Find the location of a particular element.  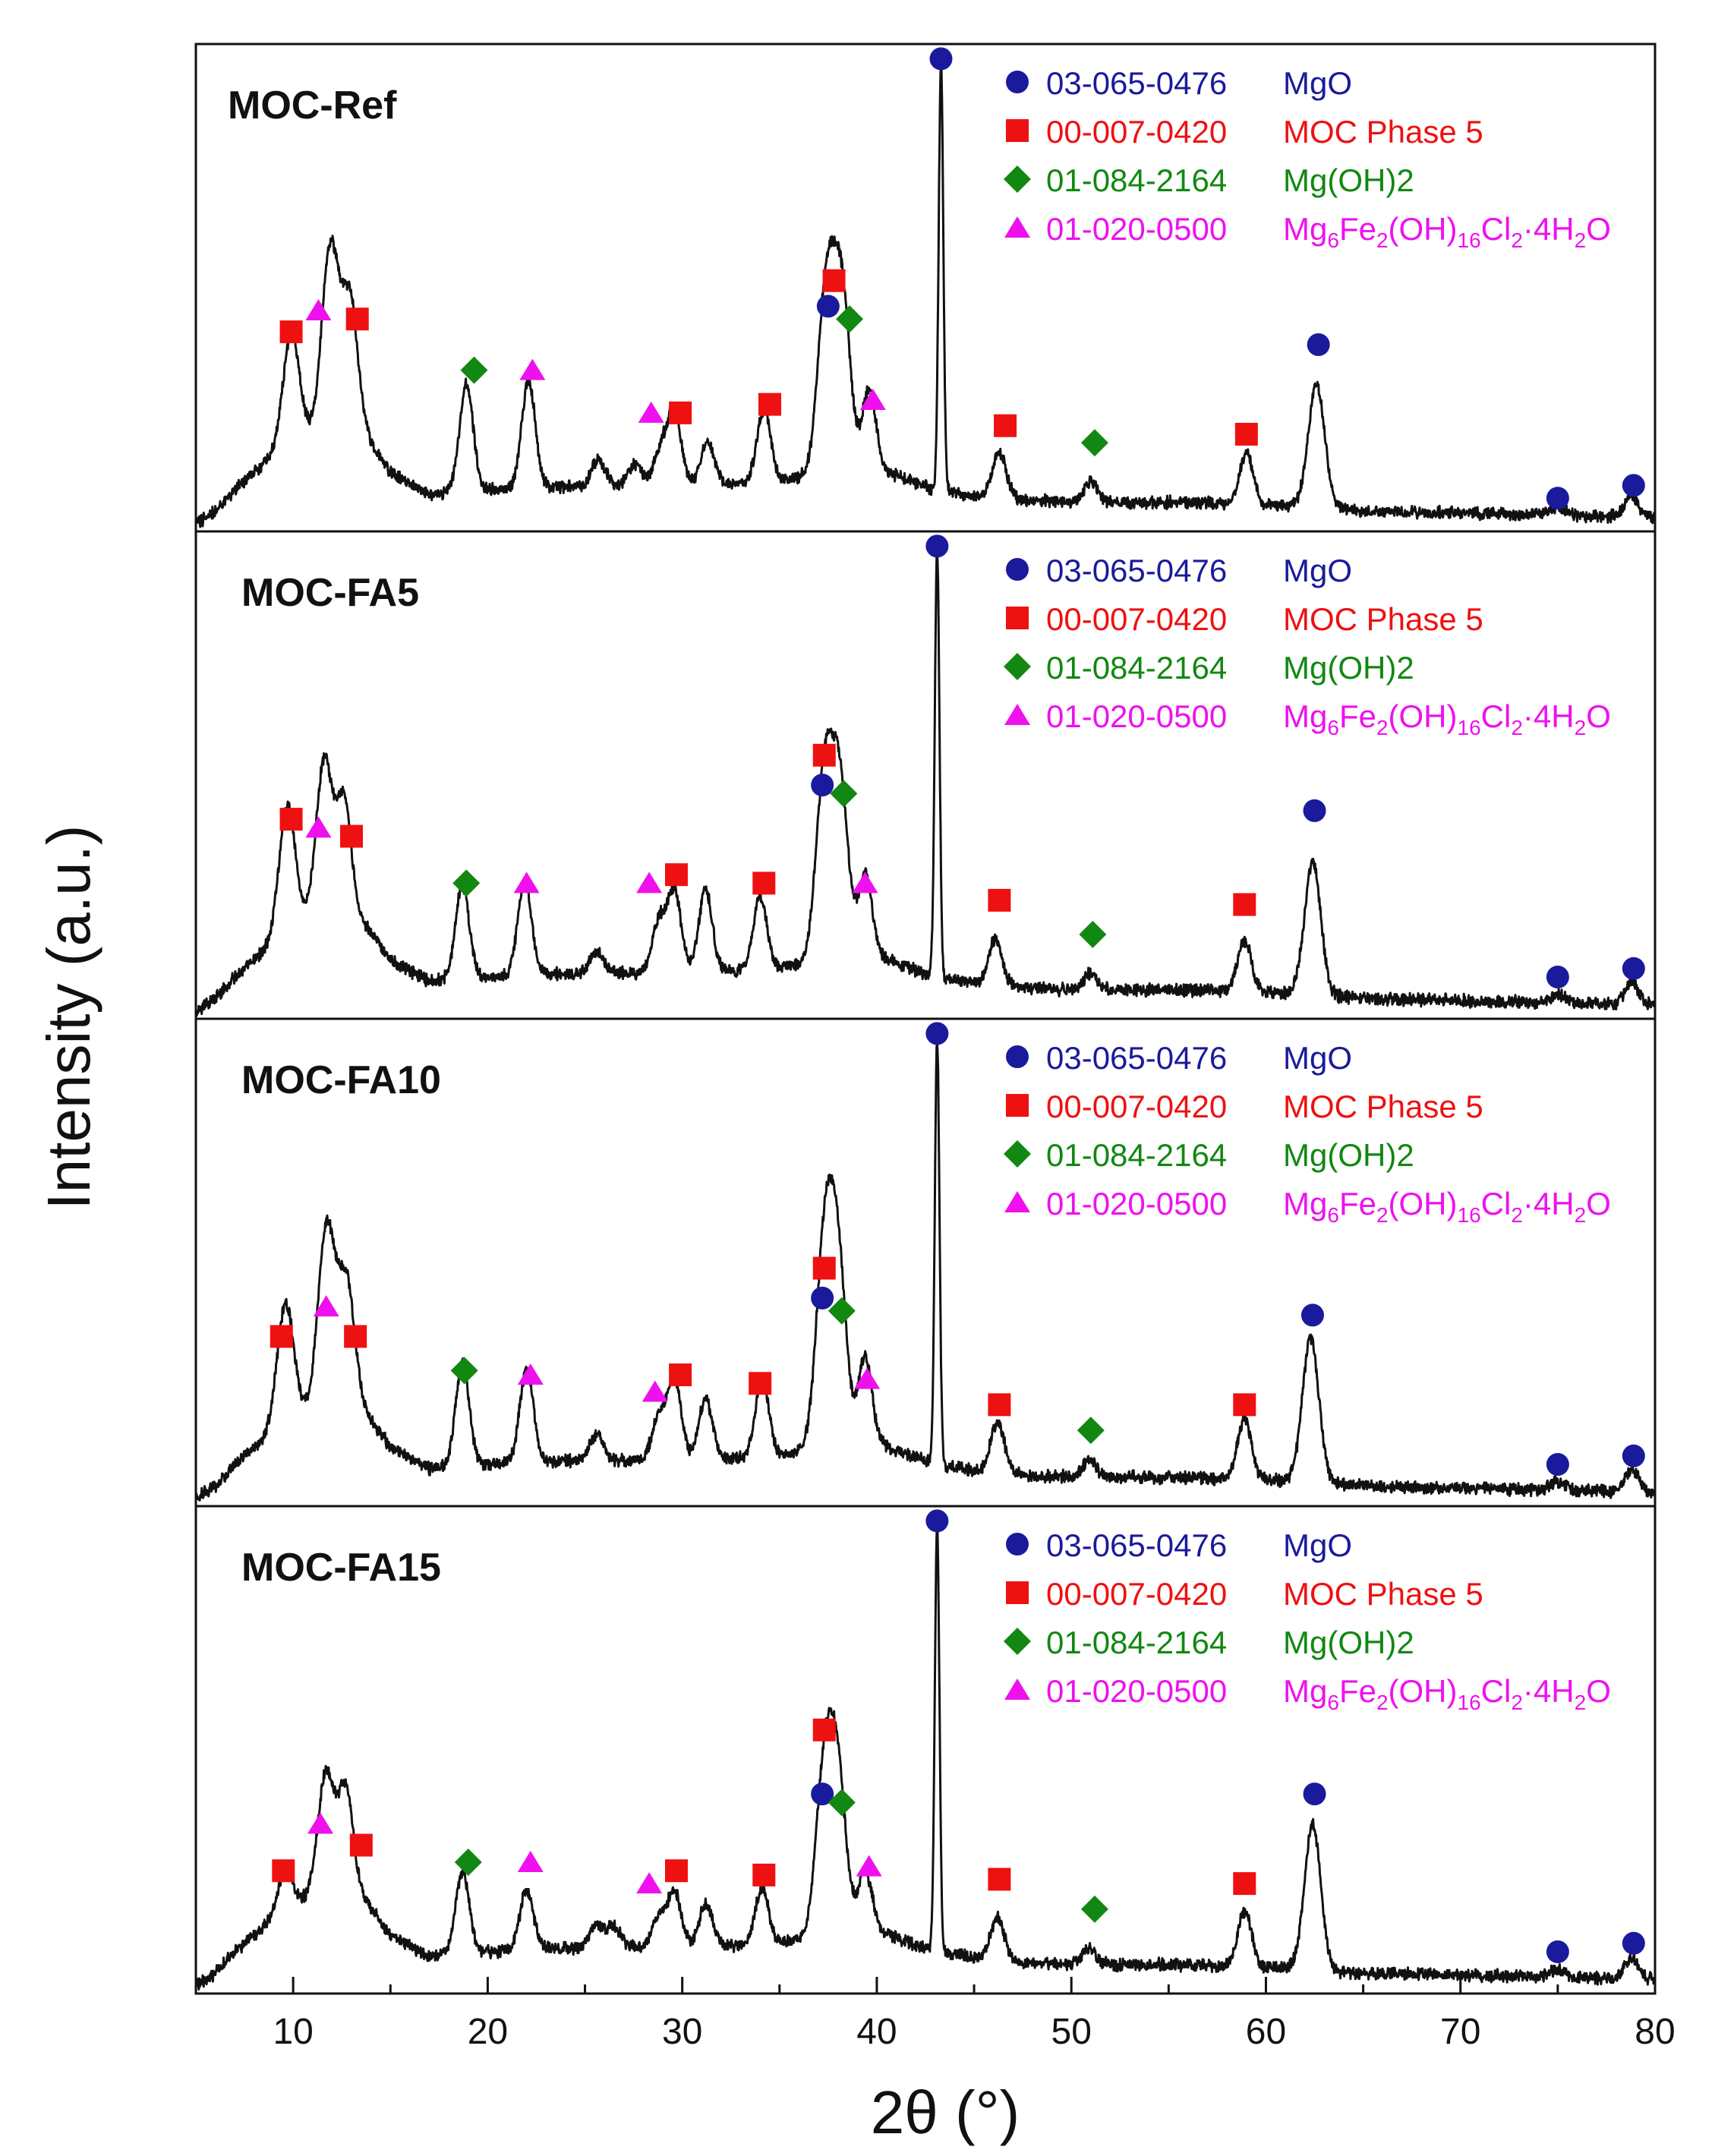

x-tick-label: 60 is located at coordinates (1266, 2032).